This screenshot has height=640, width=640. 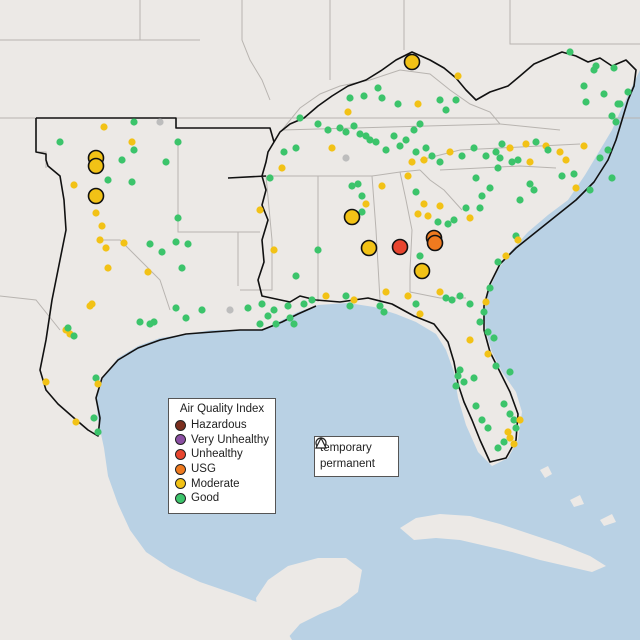 I want to click on very-unhealthy-swatch, so click(x=180, y=440).